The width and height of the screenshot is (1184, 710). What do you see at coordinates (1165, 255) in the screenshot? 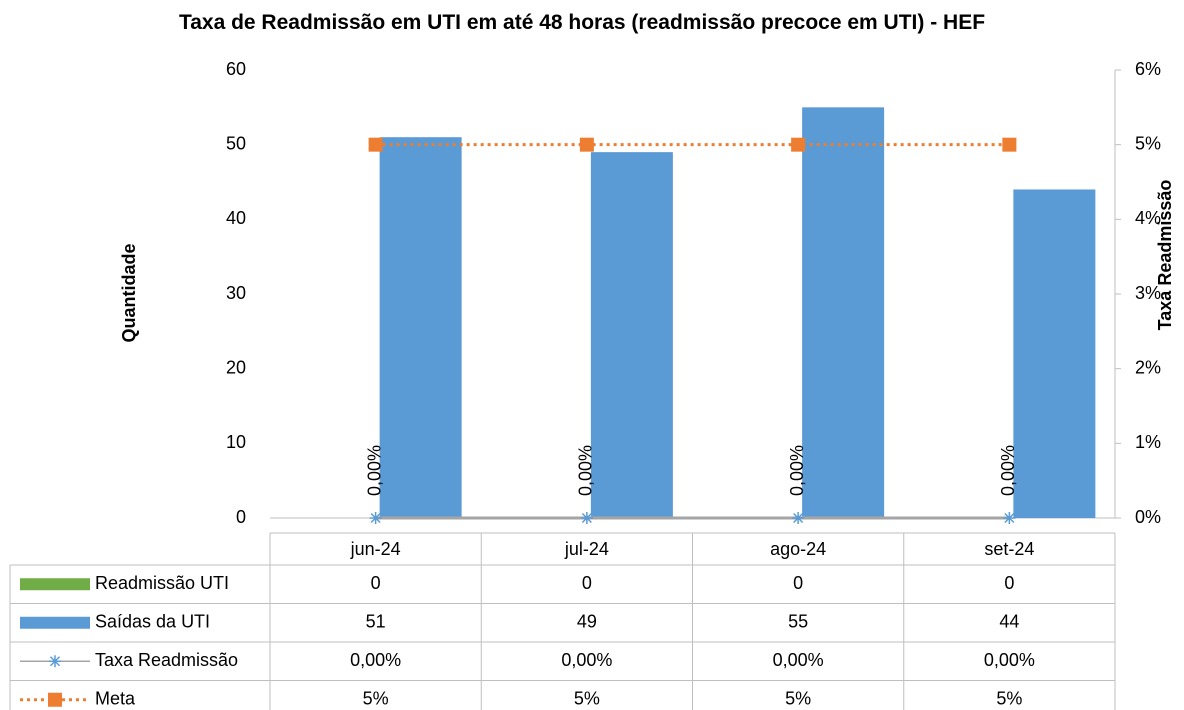
I see `y2-axis-label: Taxa Readmissão` at bounding box center [1165, 255].